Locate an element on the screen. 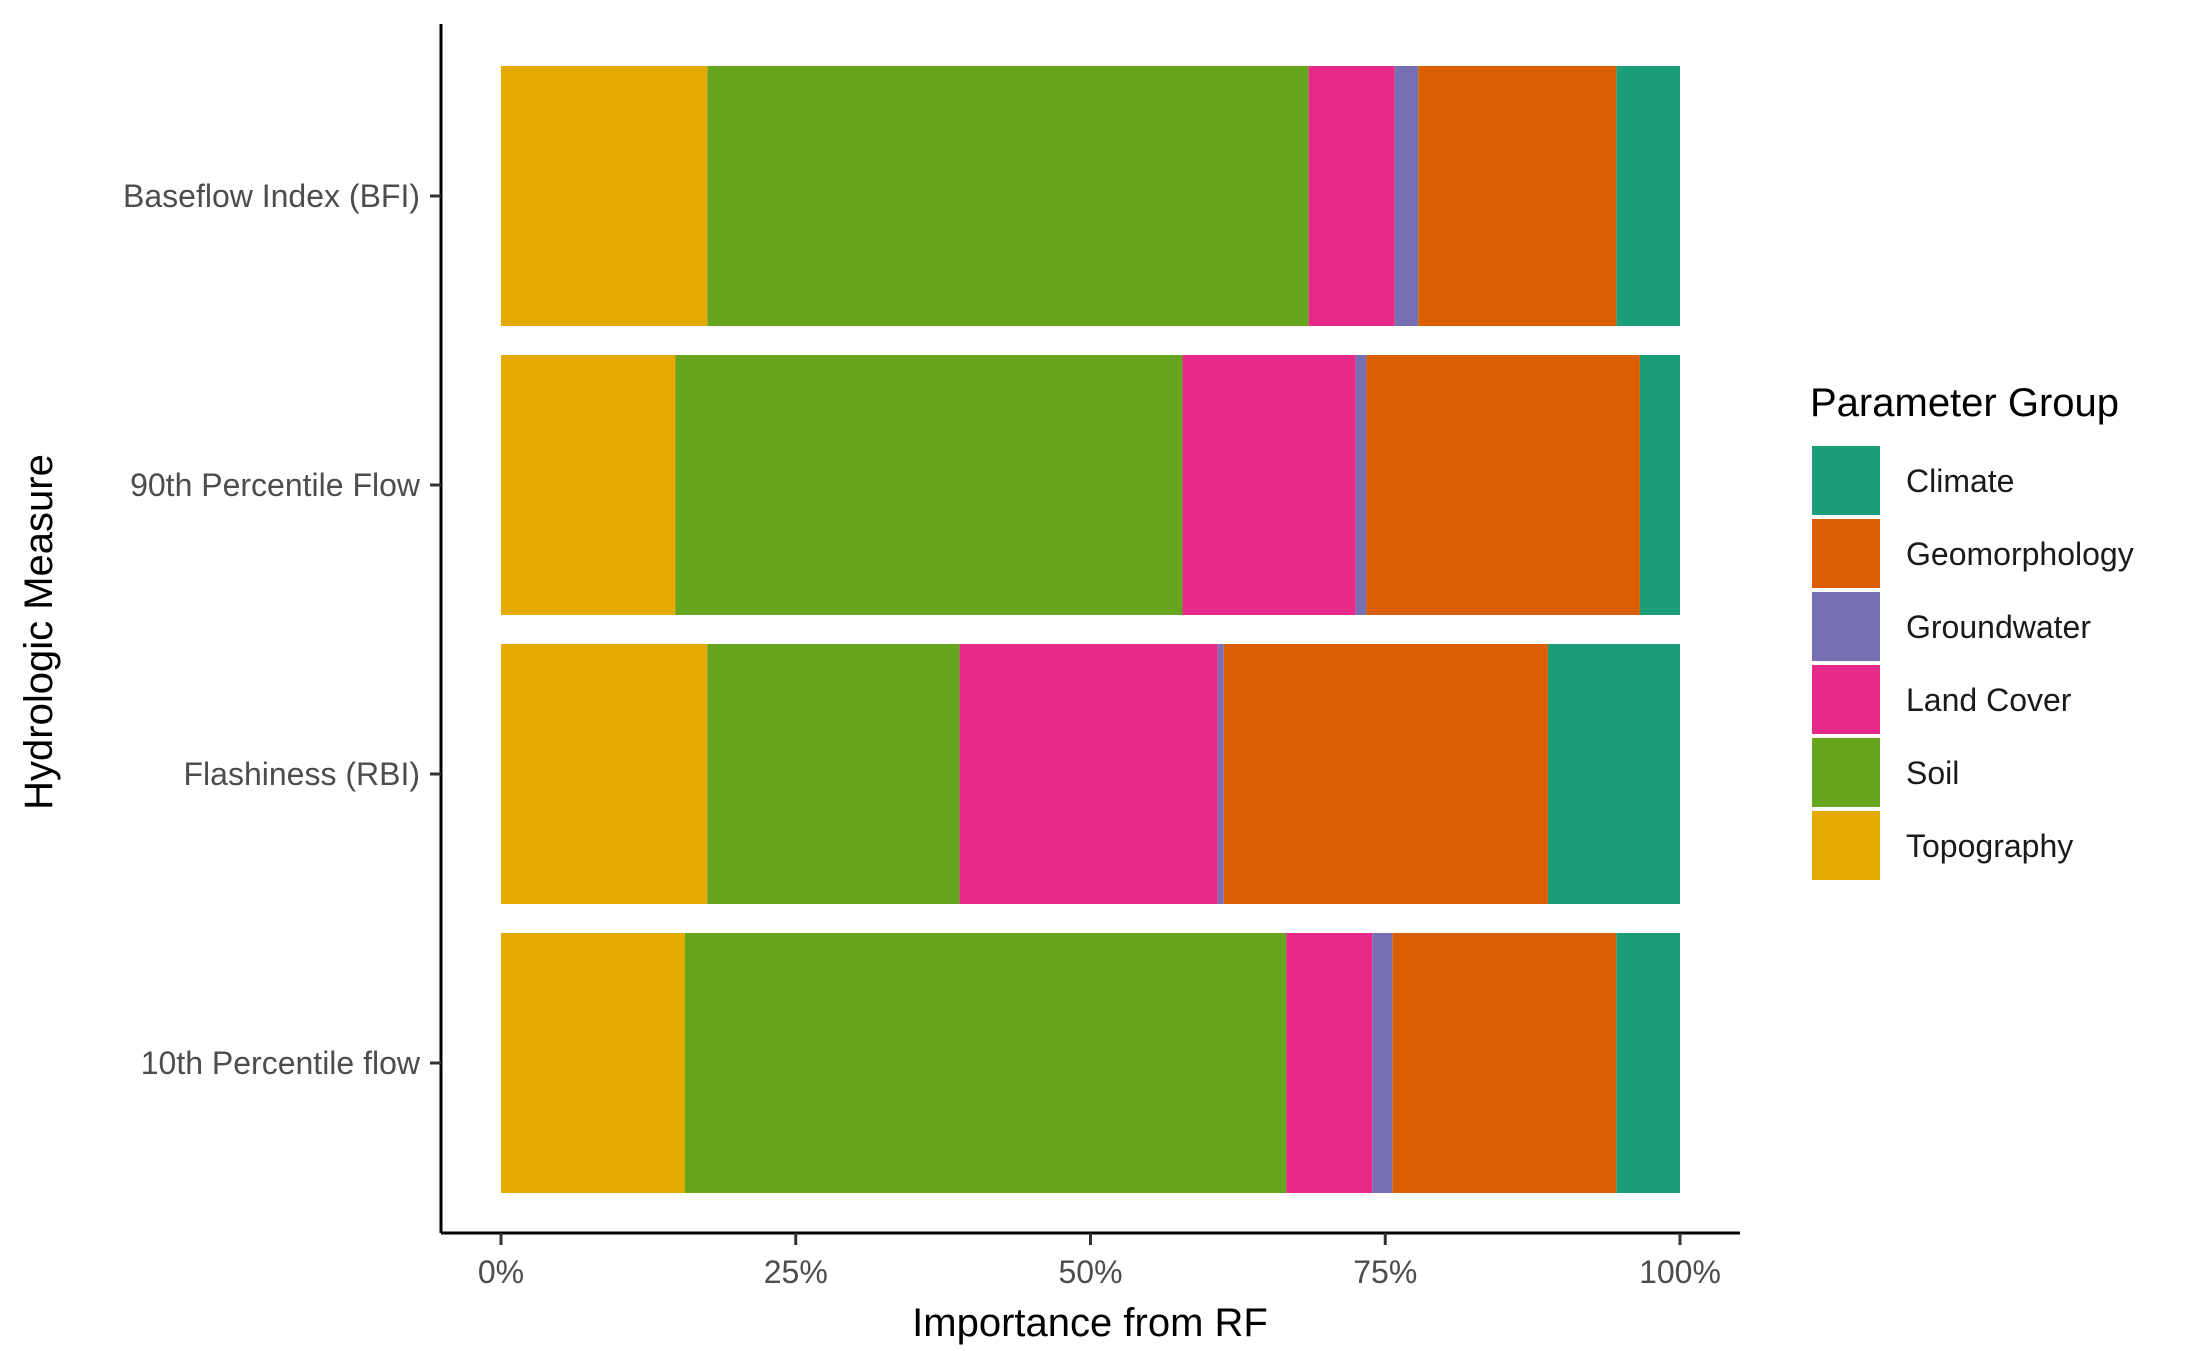 Image resolution: width=2187 pixels, height=1351 pixels. x-ticks: 0% 25% 50% 75% 100% is located at coordinates (1099, 1261).